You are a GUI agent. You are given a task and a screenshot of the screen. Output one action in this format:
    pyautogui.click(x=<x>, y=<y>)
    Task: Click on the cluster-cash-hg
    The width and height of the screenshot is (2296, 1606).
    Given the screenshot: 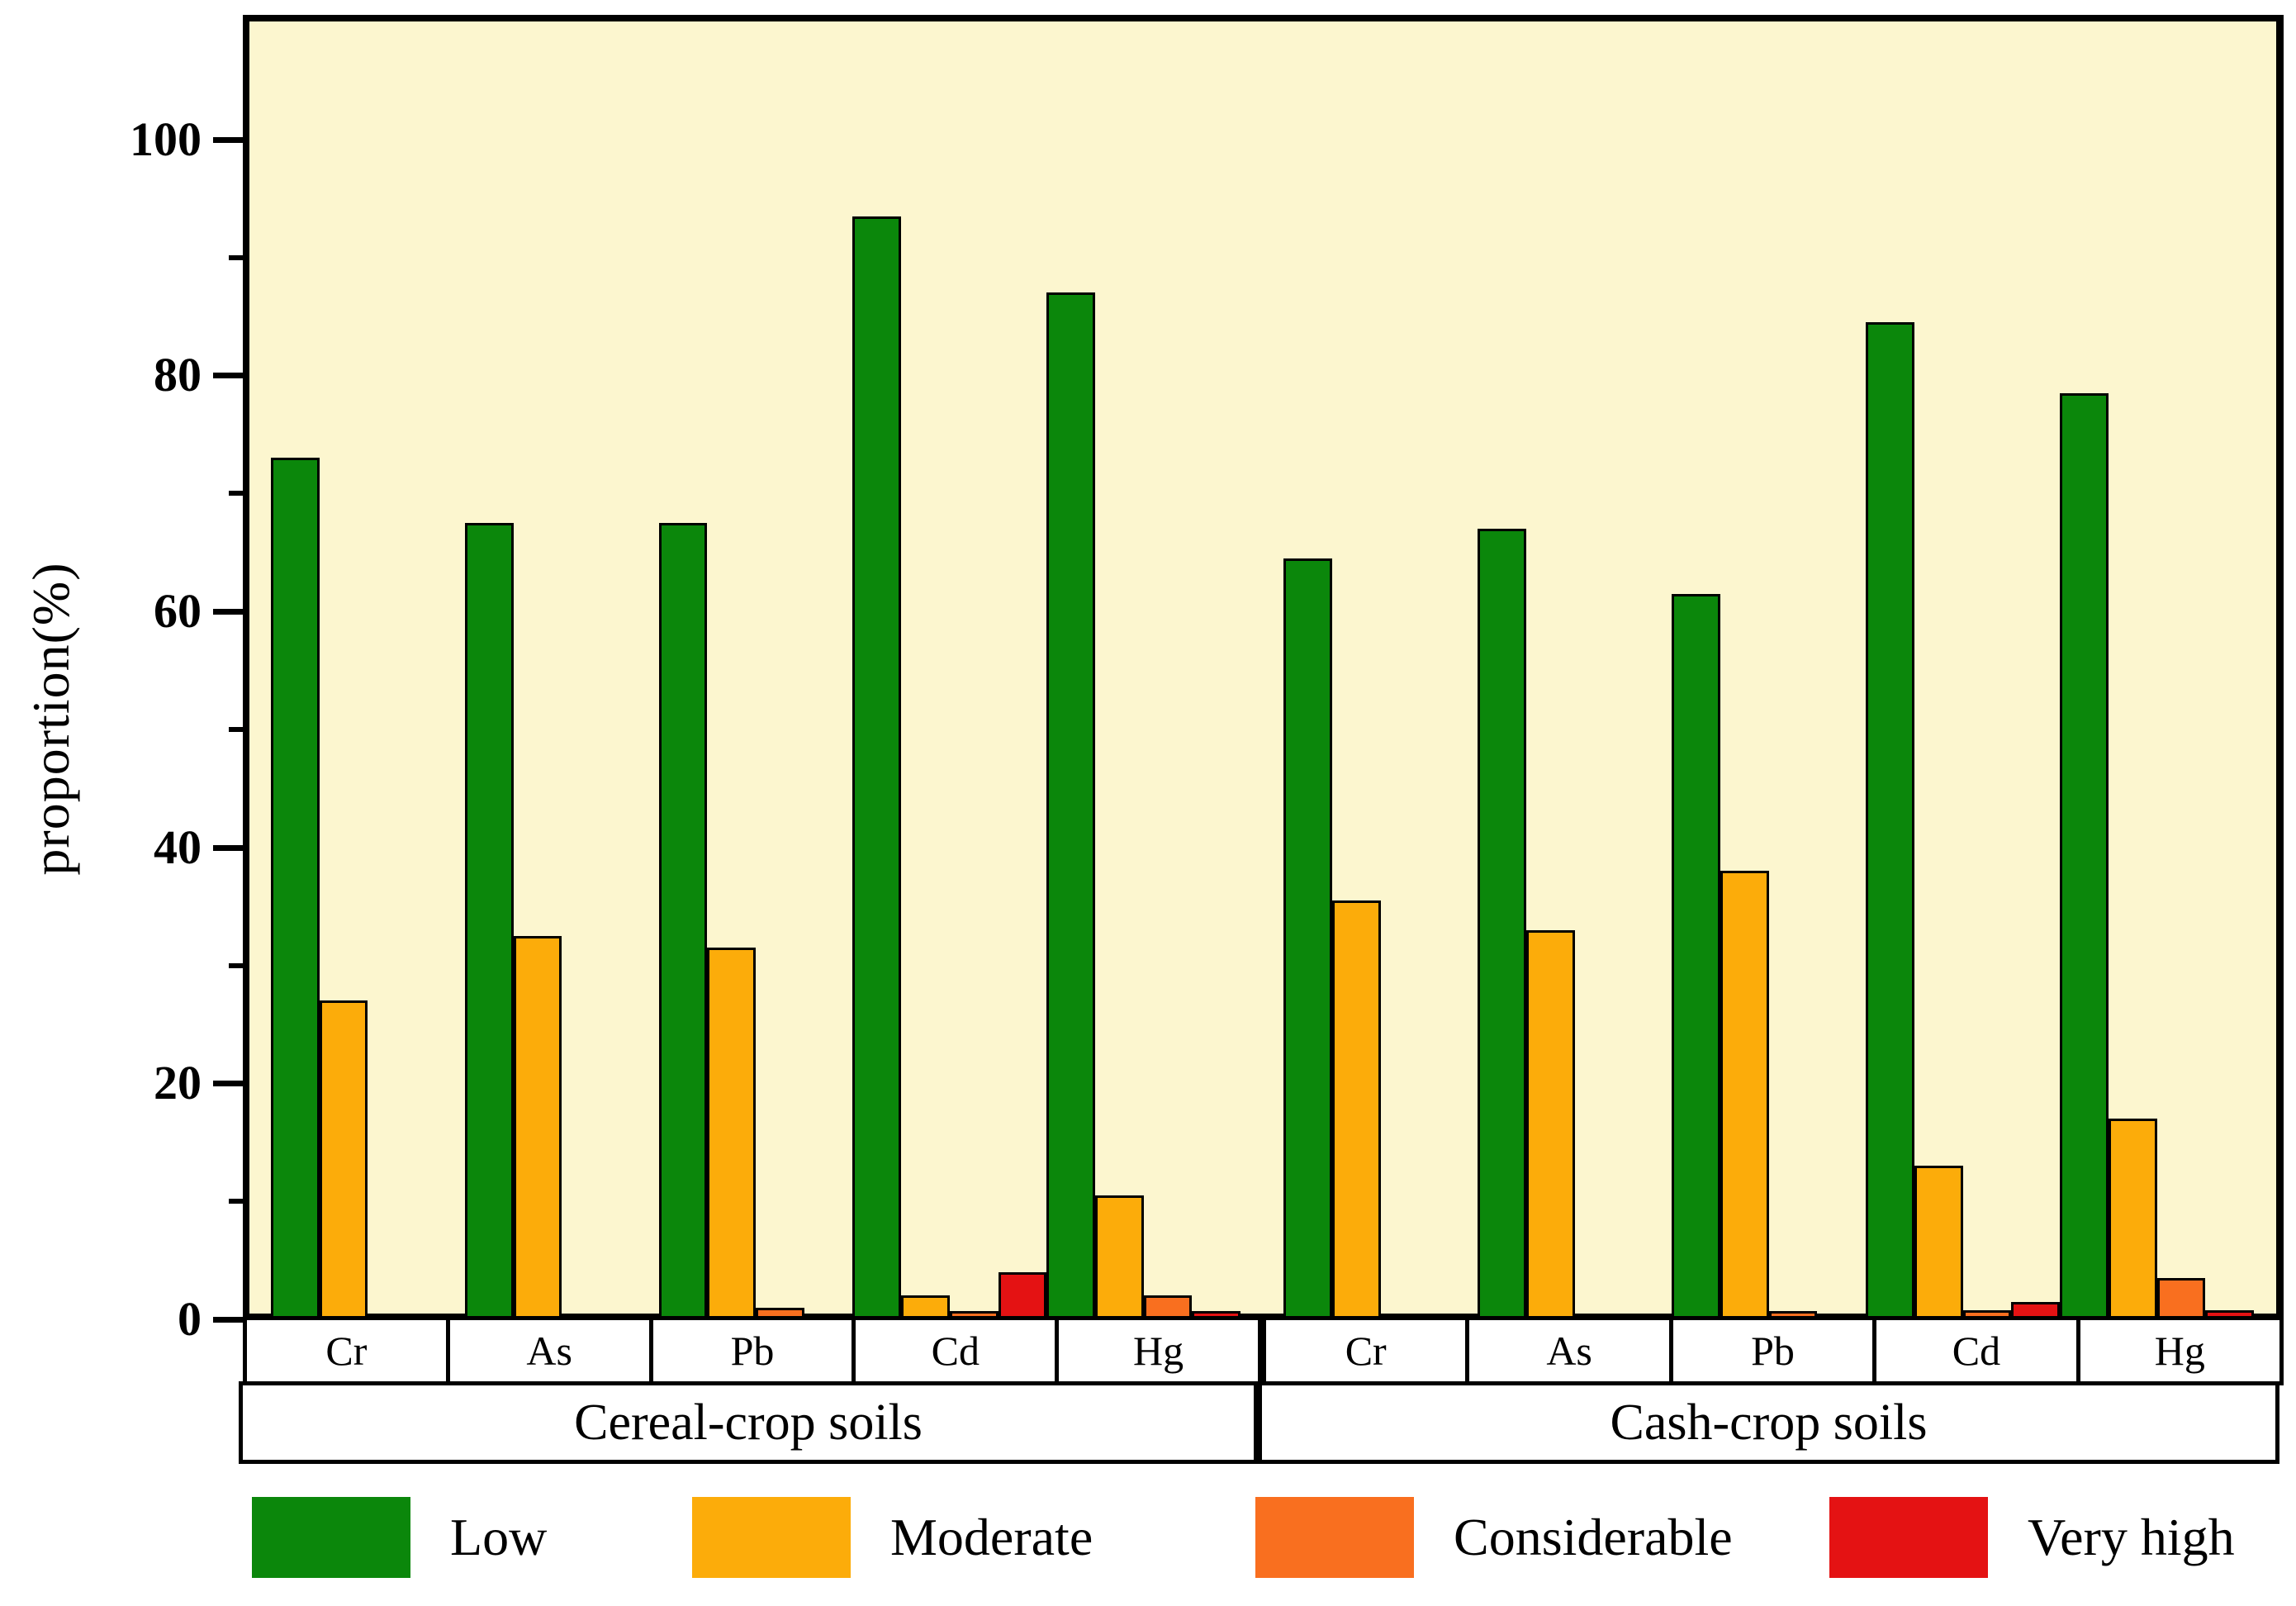 What is the action you would take?
    pyautogui.click(x=2157, y=670)
    